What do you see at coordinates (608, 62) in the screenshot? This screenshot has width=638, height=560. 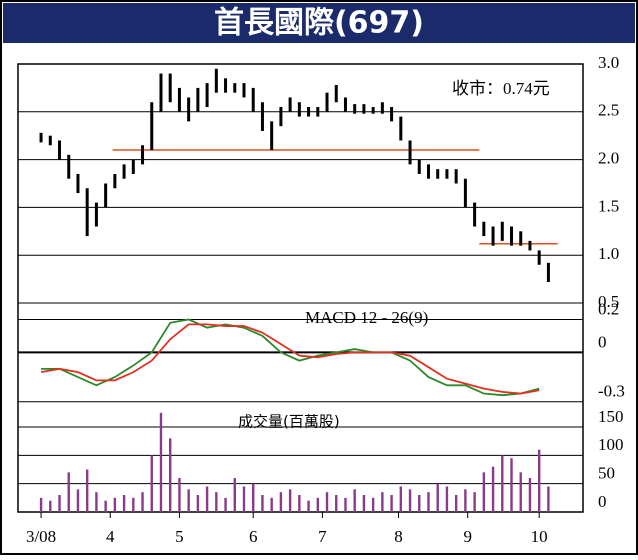 I see `y-tick-label: 3.0` at bounding box center [608, 62].